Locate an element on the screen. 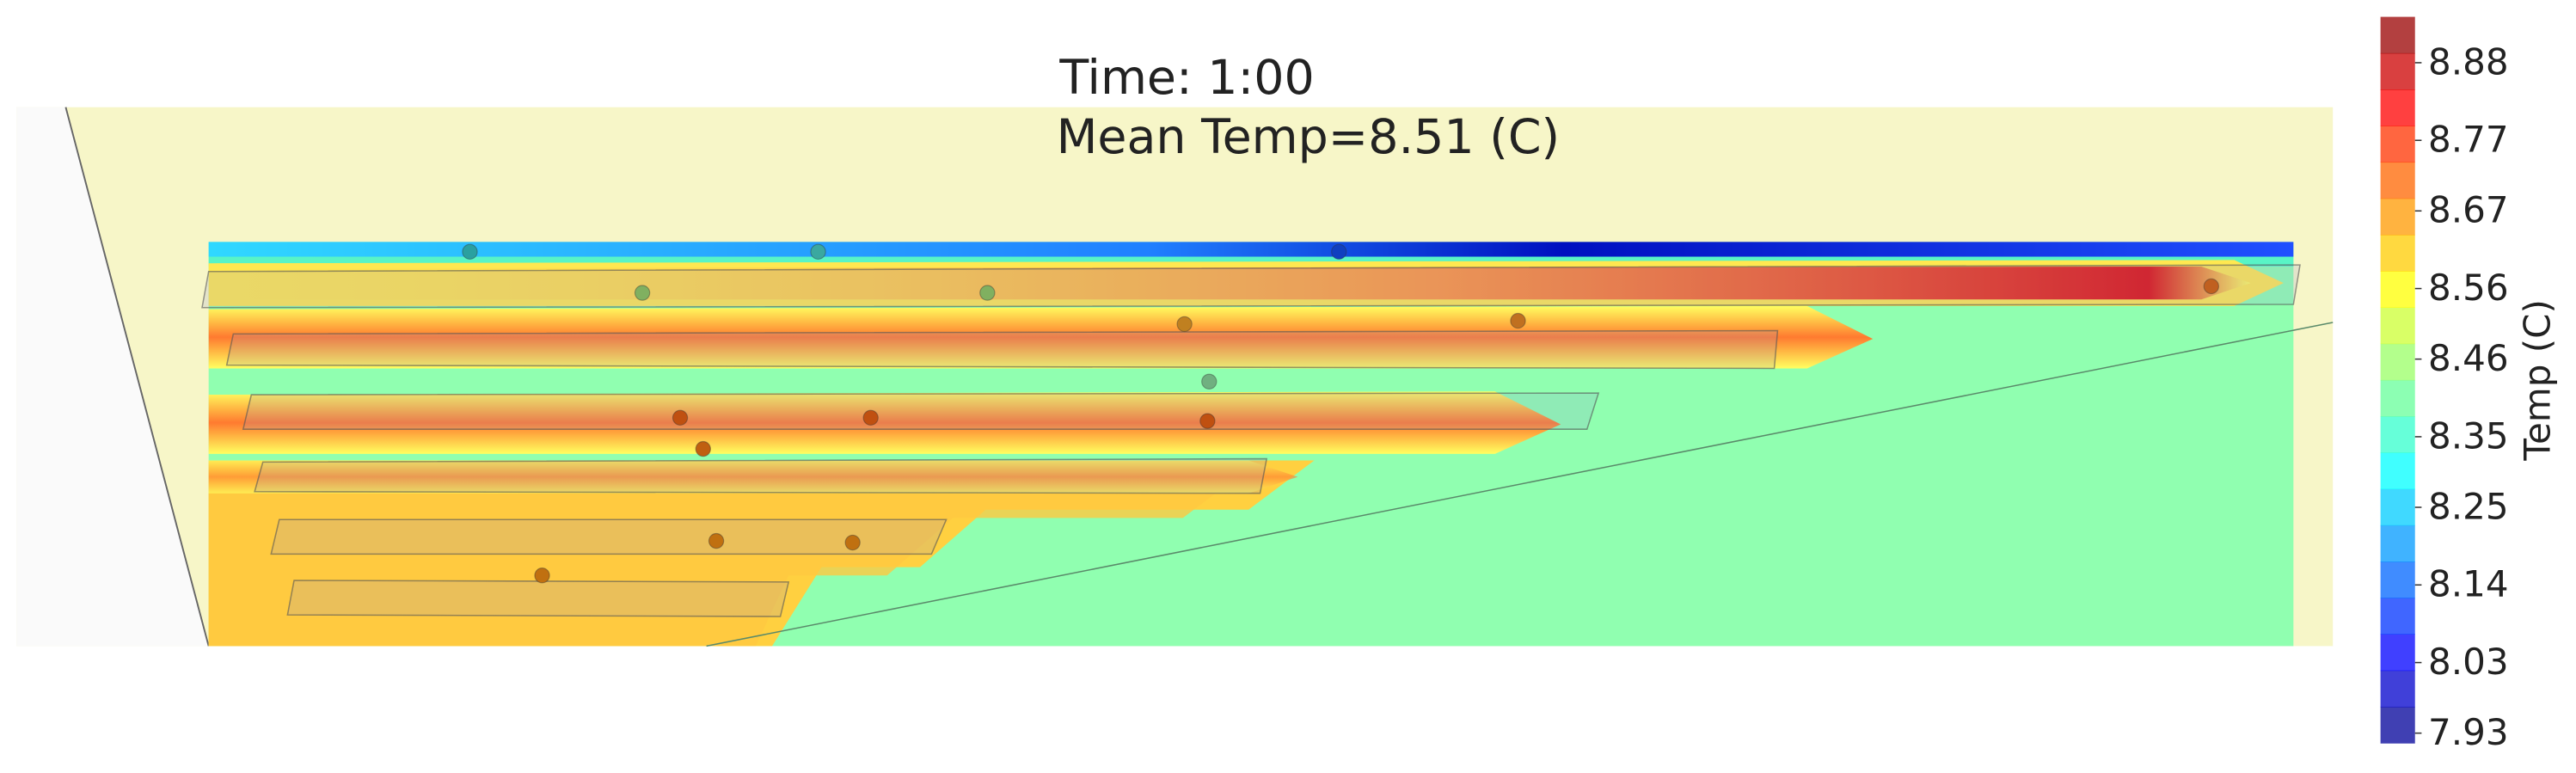 The width and height of the screenshot is (2576, 773). colorbar-tick-label: 8.46 is located at coordinates (2468, 358).